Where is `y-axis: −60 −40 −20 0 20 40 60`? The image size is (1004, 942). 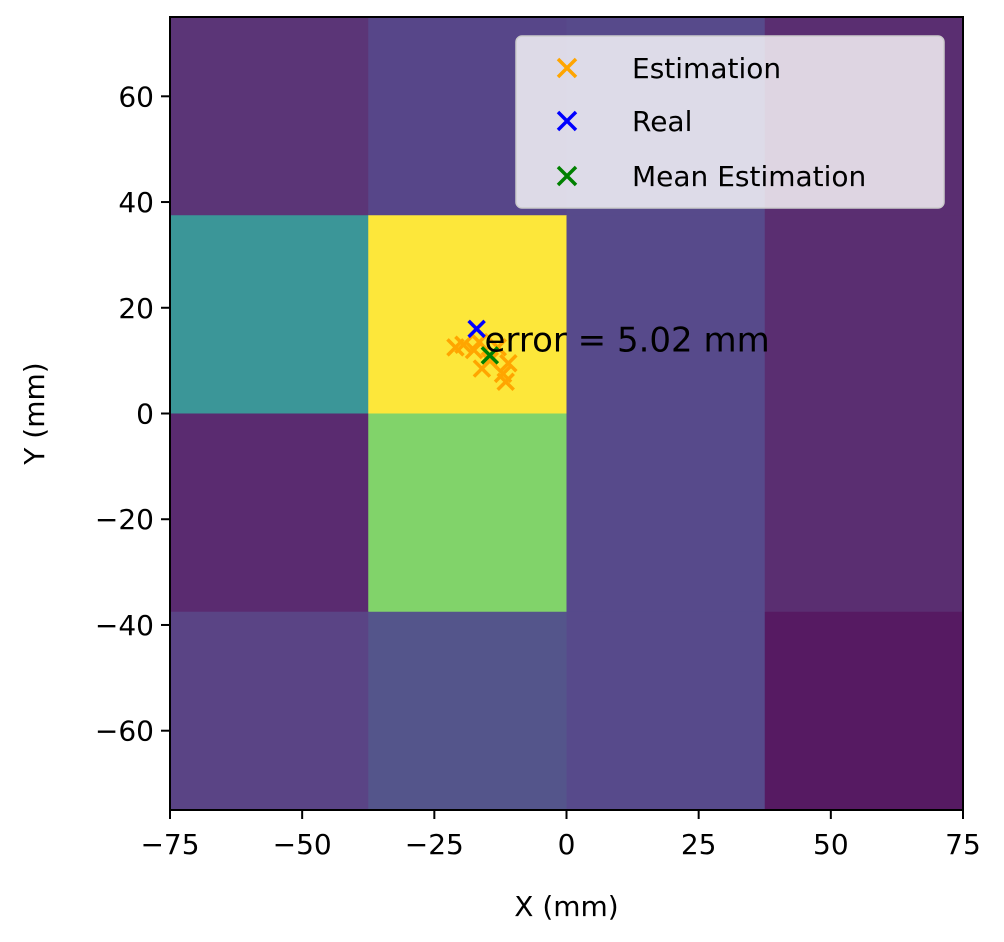
y-axis: −60 −40 −20 0 20 40 60 is located at coordinates (132, 414).